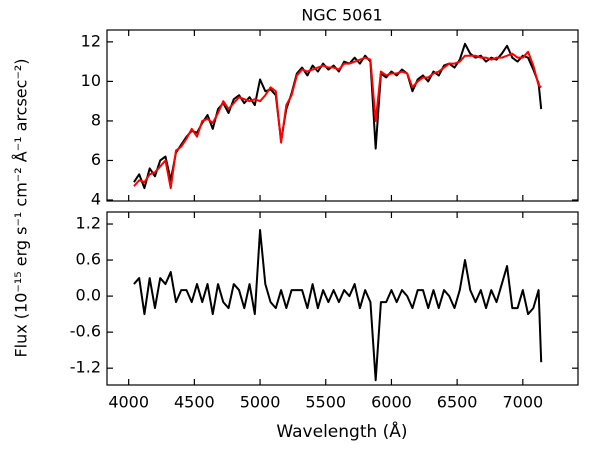 This screenshot has width=591, height=457. Describe the element at coordinates (96, 199) in the screenshot. I see `y-tick-label: 4` at that location.